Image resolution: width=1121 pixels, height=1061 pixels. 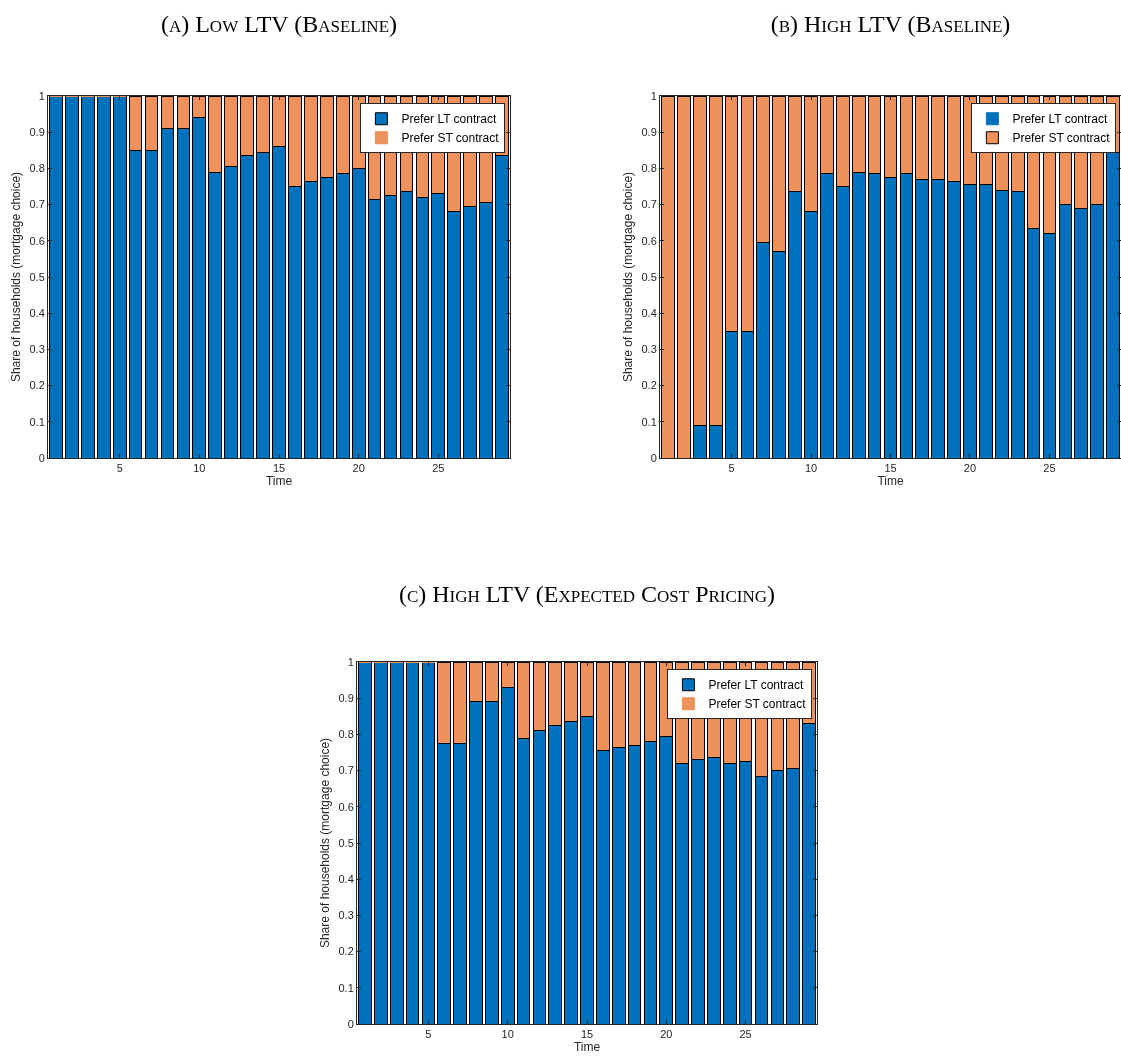 I want to click on chart-title: (a) Low LTV (Baseline), so click(x=279, y=24).